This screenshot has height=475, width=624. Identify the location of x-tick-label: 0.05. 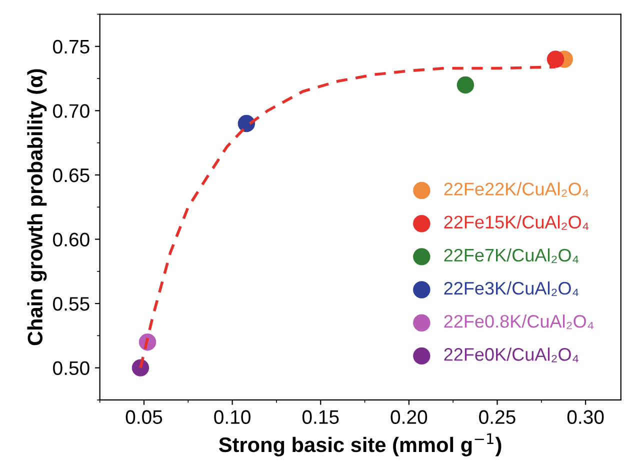
(144, 417).